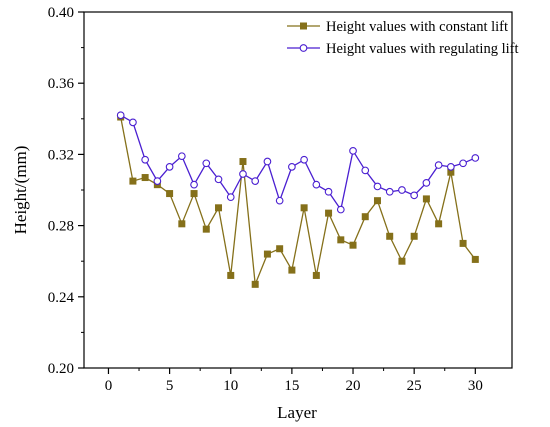 This screenshot has width=550, height=427. Describe the element at coordinates (66, 191) in the screenshot. I see `y-axis: 0.20 0.24 0.28 0.32 0.36 0.40` at that location.